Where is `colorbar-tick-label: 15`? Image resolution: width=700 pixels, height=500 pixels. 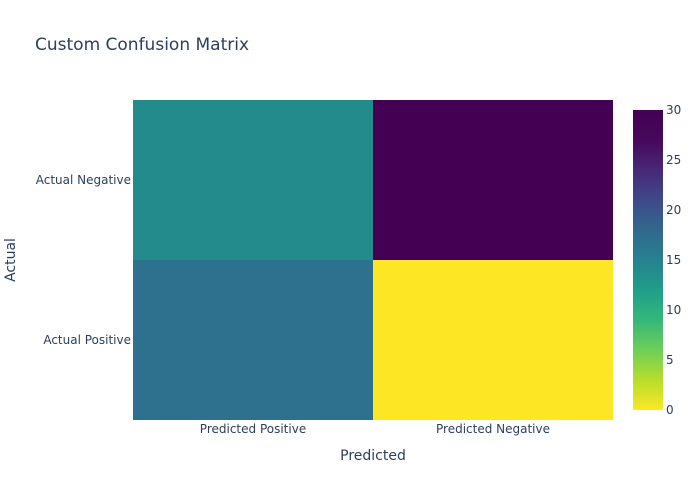
colorbar-tick-label: 15 is located at coordinates (673, 260).